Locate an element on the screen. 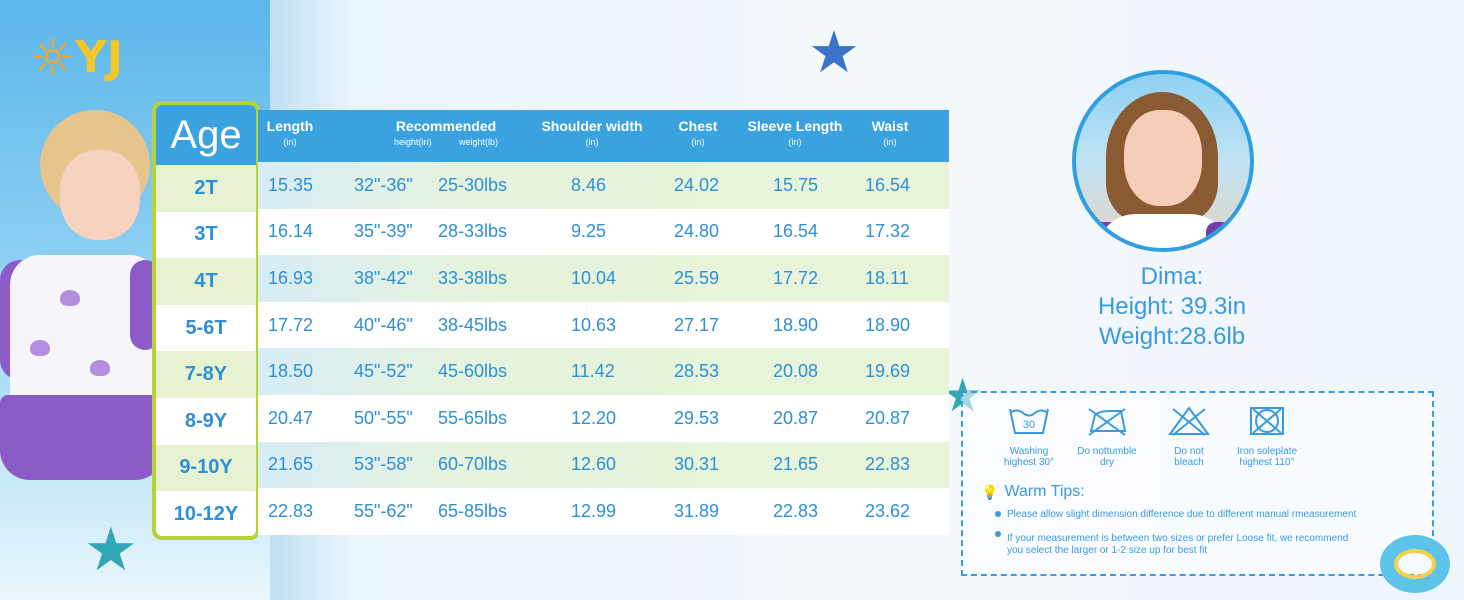  model-height: Height: 39.3in is located at coordinates (1172, 306).